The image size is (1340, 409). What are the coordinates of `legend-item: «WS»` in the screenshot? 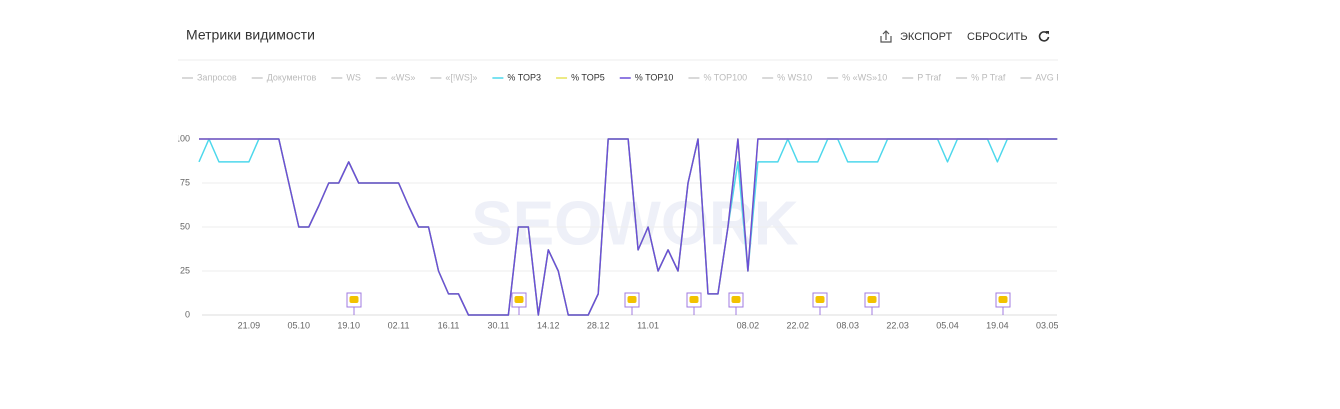 It's located at (395, 77).